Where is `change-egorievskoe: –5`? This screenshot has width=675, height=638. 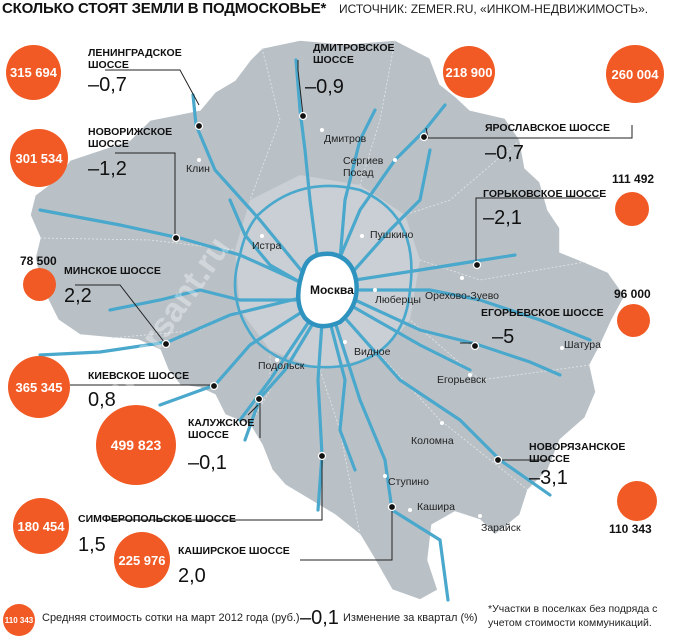 change-egorievskoe: –5 is located at coordinates (503, 337).